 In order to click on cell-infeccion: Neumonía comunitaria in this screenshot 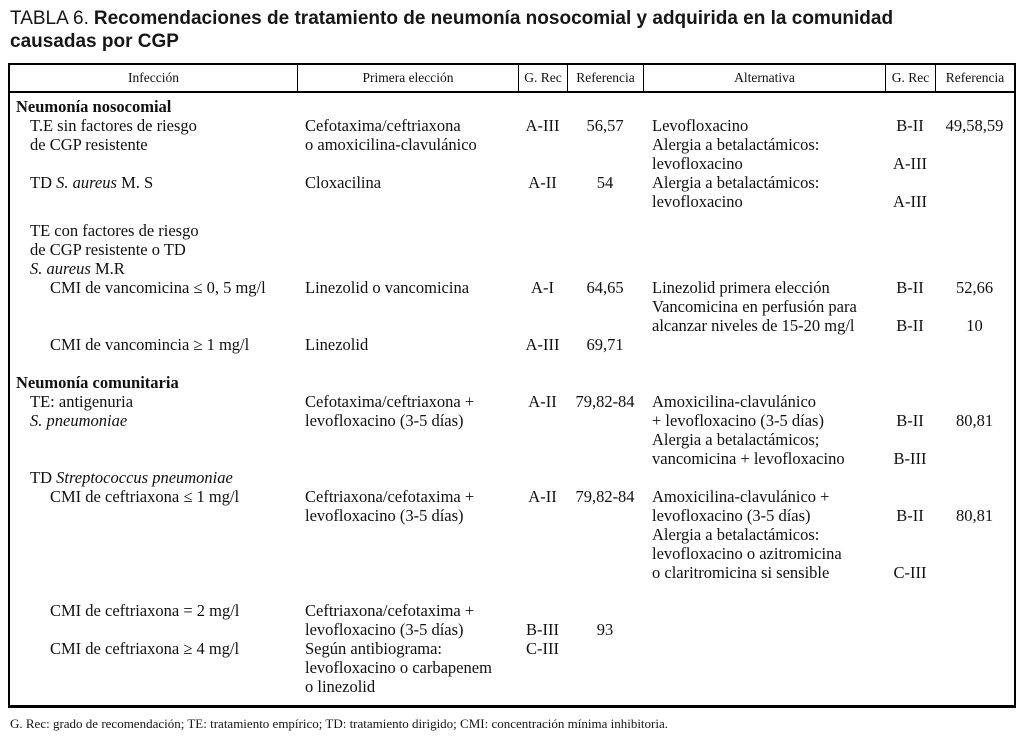, I will do `click(153, 382)`.